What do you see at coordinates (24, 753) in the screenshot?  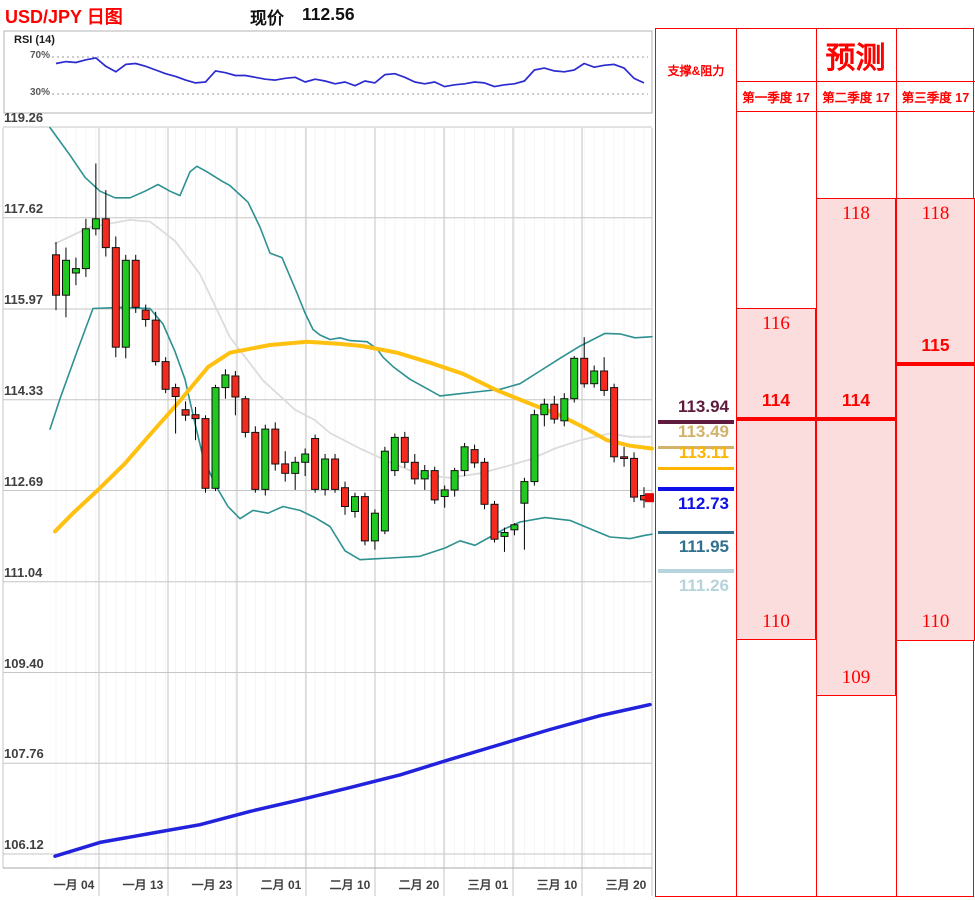 I see `y-axis-label: 107.76` at bounding box center [24, 753].